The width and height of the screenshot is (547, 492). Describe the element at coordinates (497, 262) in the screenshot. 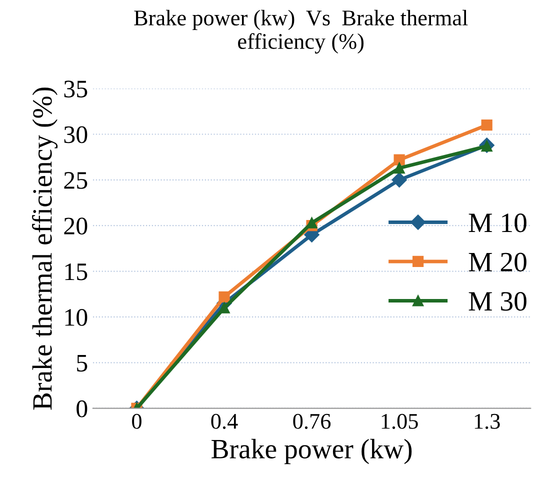

I see `legend-label: M 20` at that location.